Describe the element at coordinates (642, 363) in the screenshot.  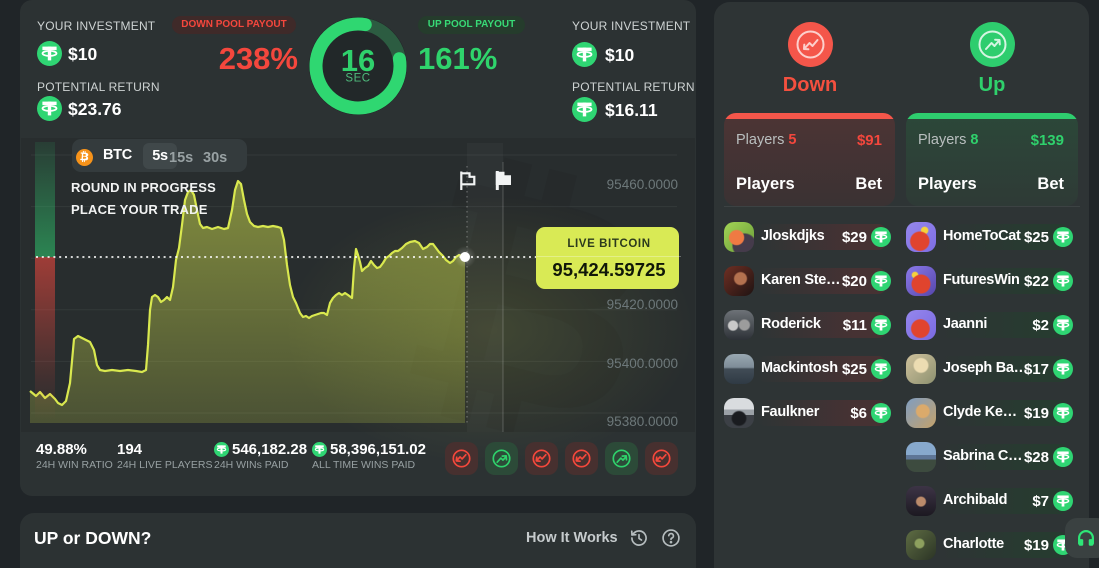
I see `svg-text: 95400.0000` at that location.